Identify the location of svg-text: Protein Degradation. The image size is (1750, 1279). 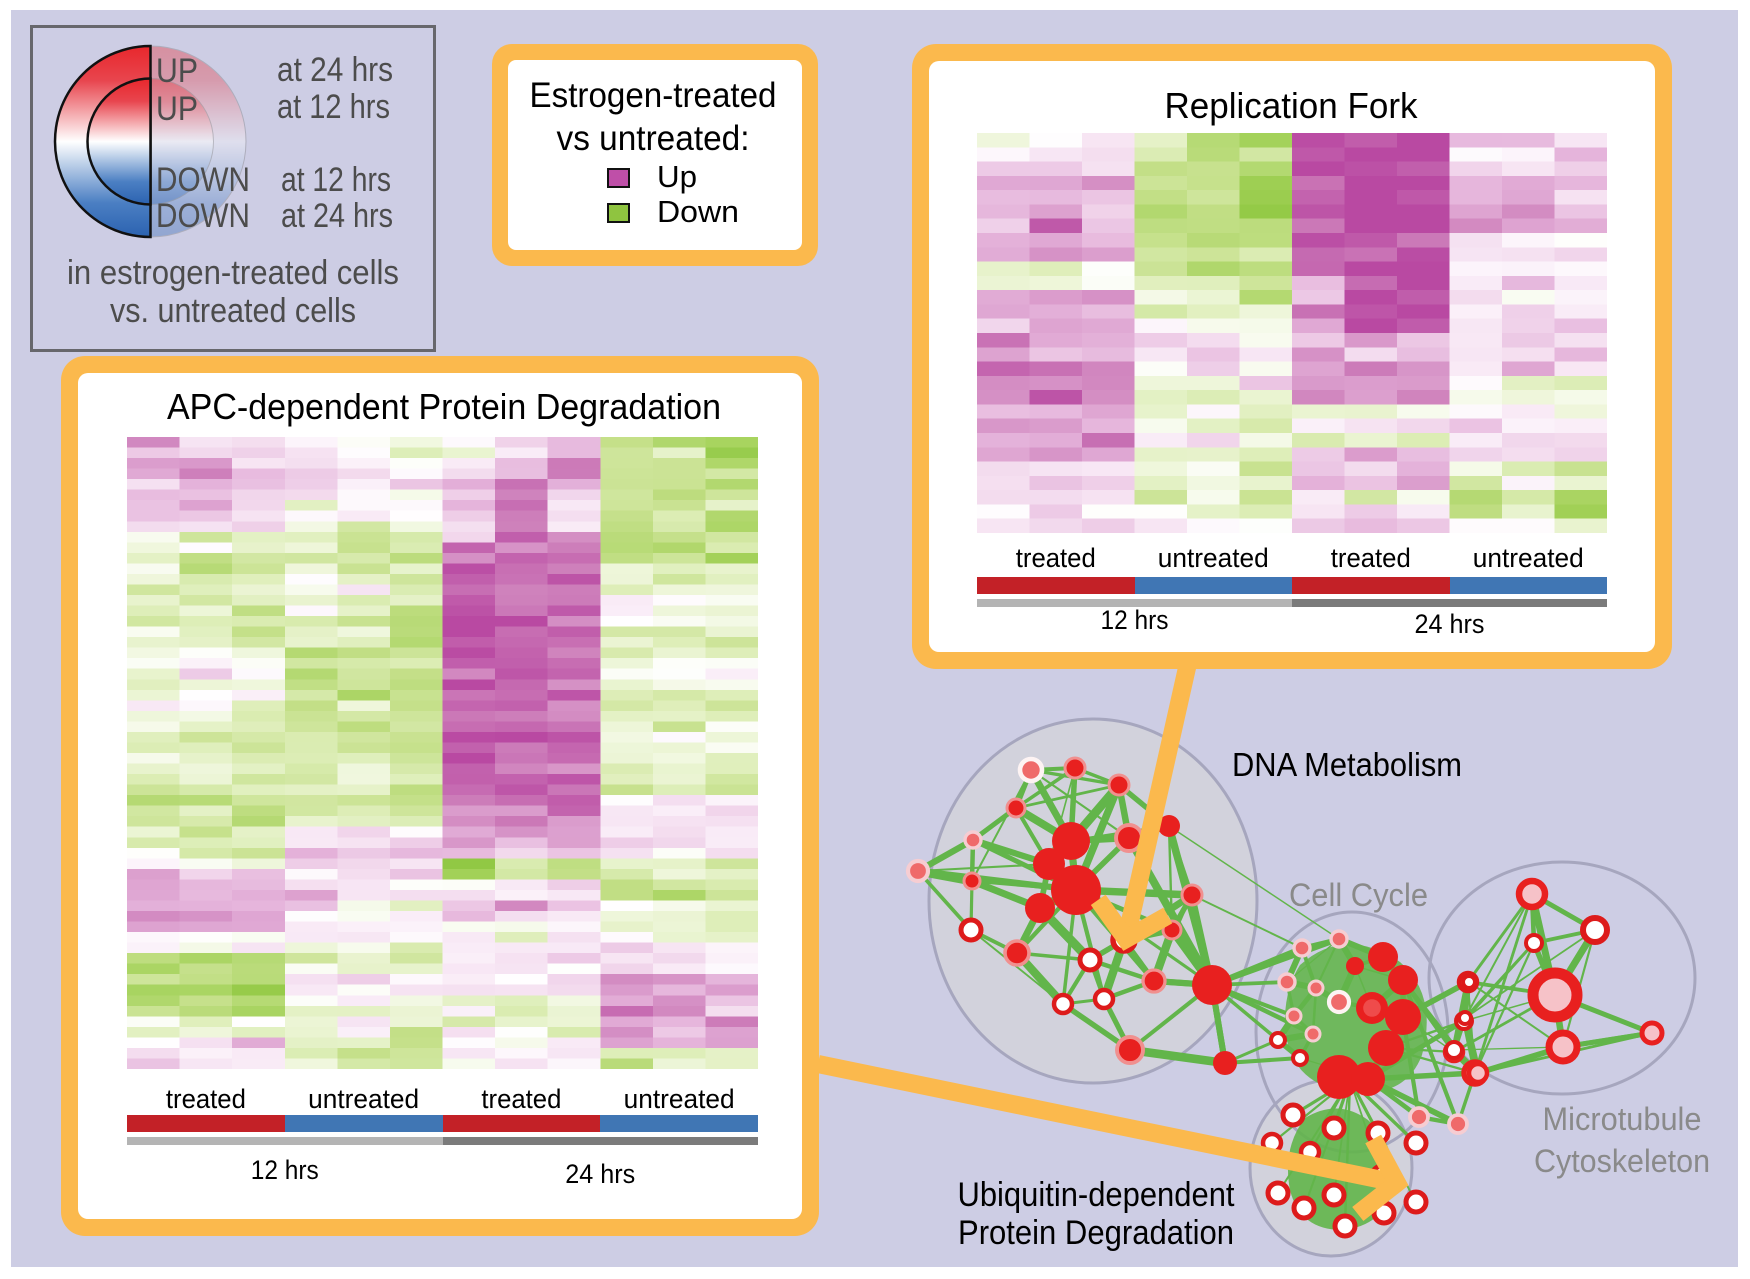
(1096, 1233).